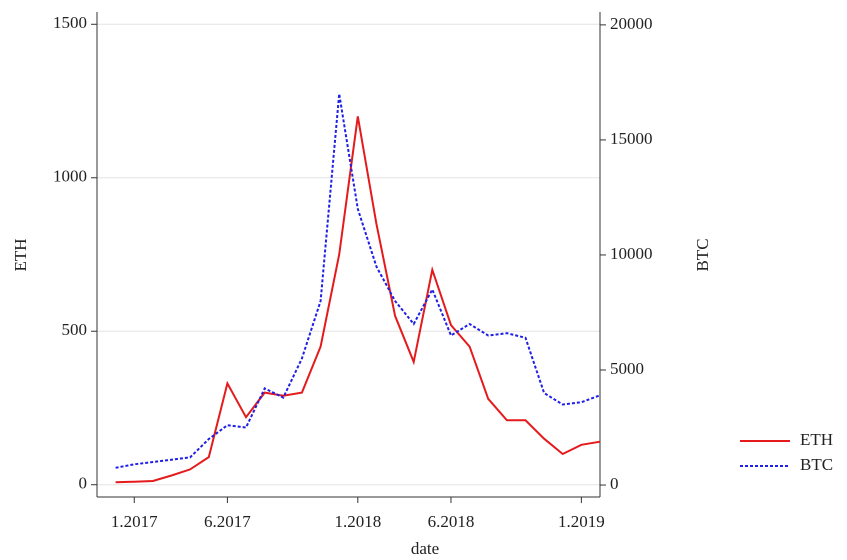 The image size is (847, 560). Describe the element at coordinates (631, 23) in the screenshot. I see `y2-tick-label: 20000` at that location.